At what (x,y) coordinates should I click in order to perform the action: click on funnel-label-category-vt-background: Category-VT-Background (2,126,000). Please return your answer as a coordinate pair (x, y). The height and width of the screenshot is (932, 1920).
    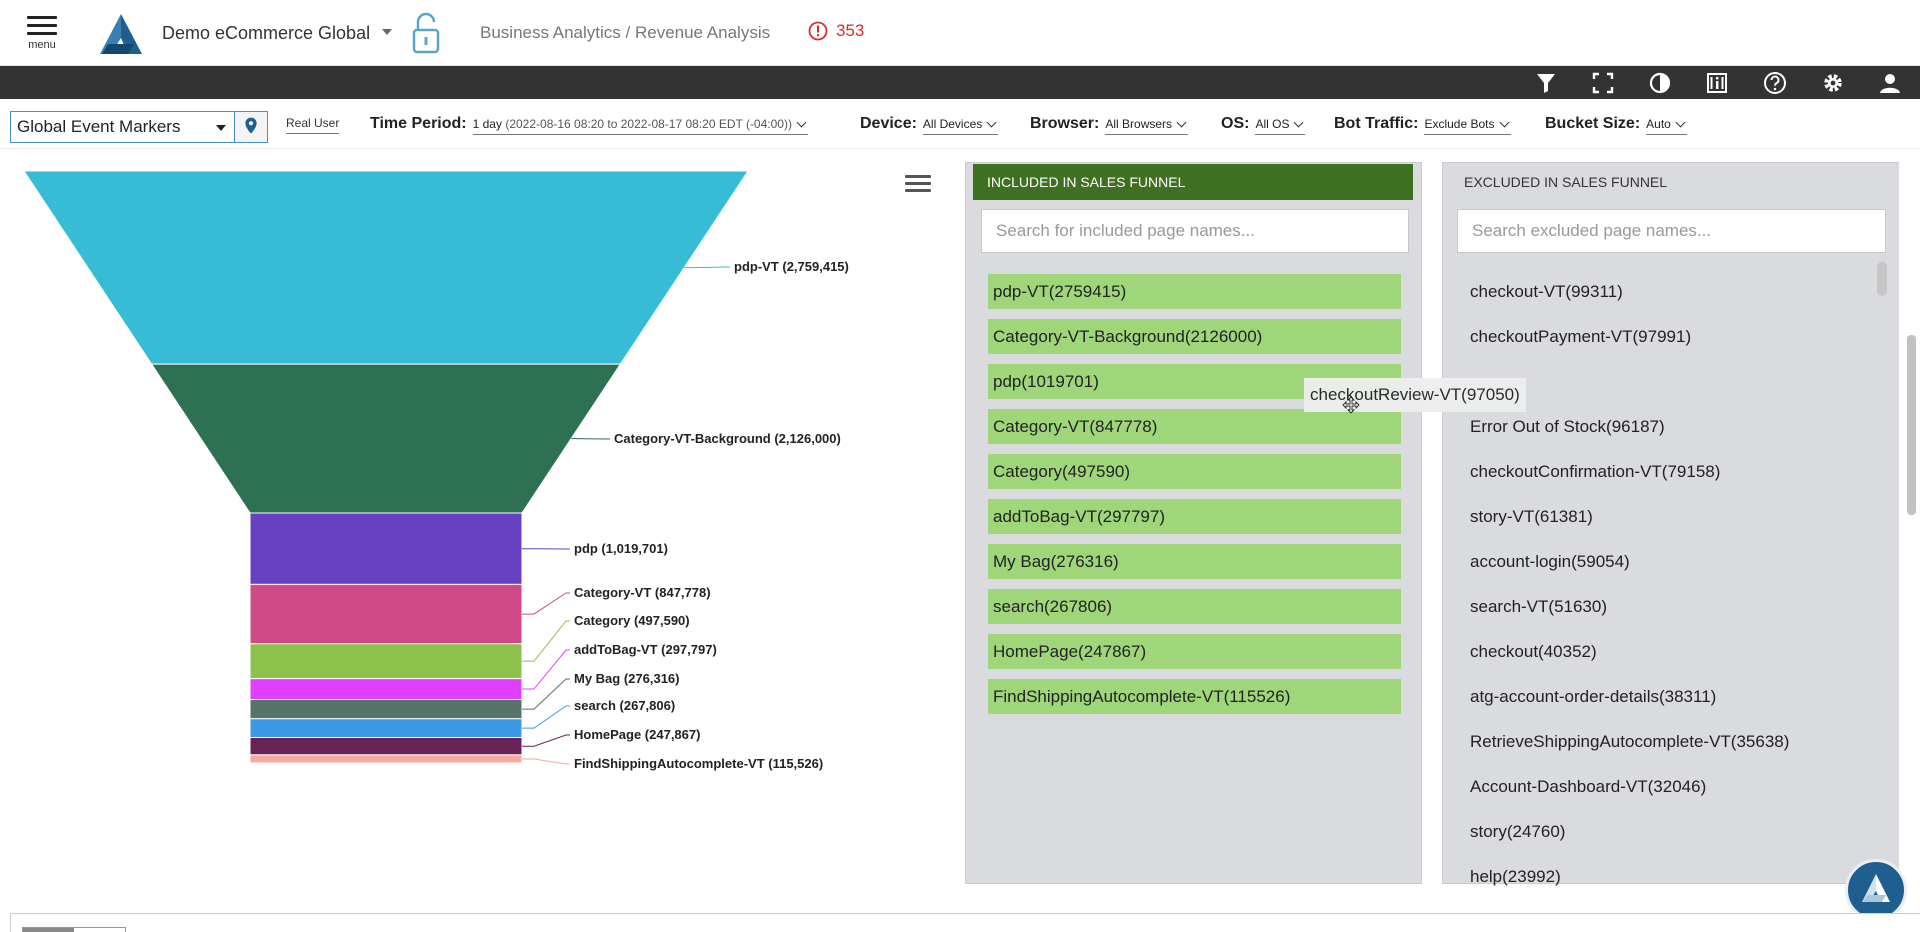
    Looking at the image, I should click on (727, 438).